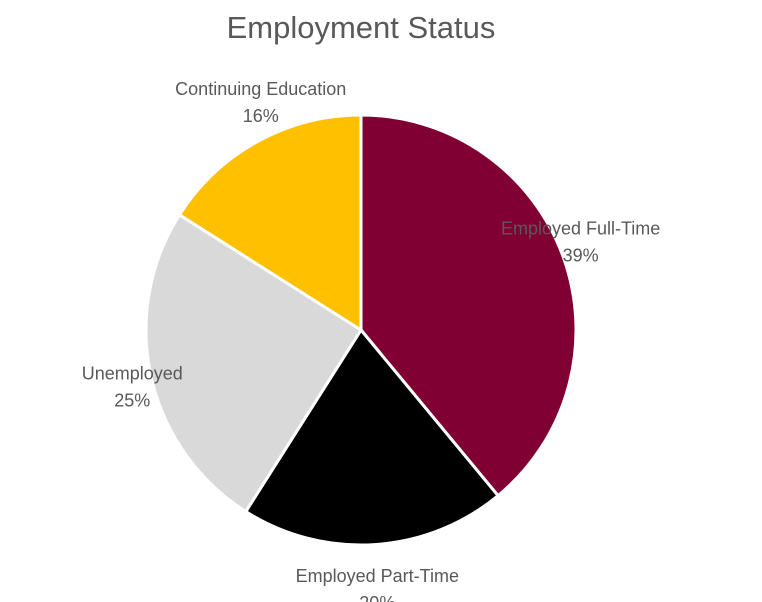 This screenshot has width=762, height=602. Describe the element at coordinates (377, 597) in the screenshot. I see `slice-value-label: 20%` at that location.